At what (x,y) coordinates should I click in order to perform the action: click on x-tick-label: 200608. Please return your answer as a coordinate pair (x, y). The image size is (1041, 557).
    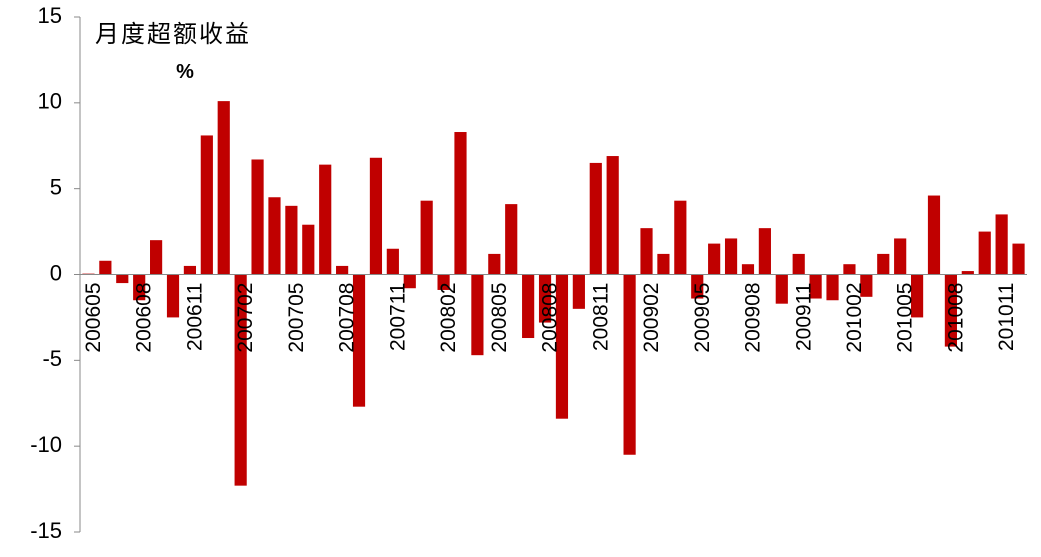
    Looking at the image, I should click on (144, 318).